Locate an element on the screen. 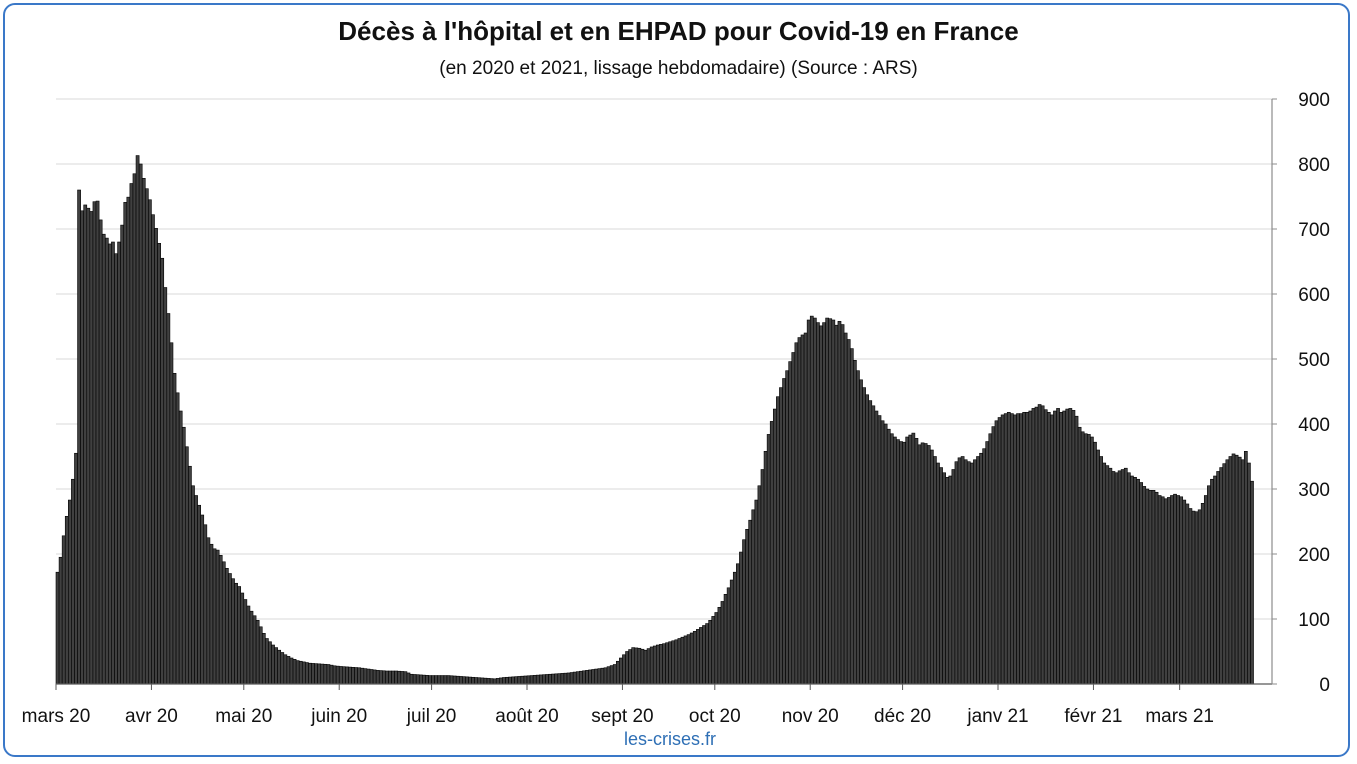 The height and width of the screenshot is (764, 1357). y-tick-label: 300 is located at coordinates (1314, 490).